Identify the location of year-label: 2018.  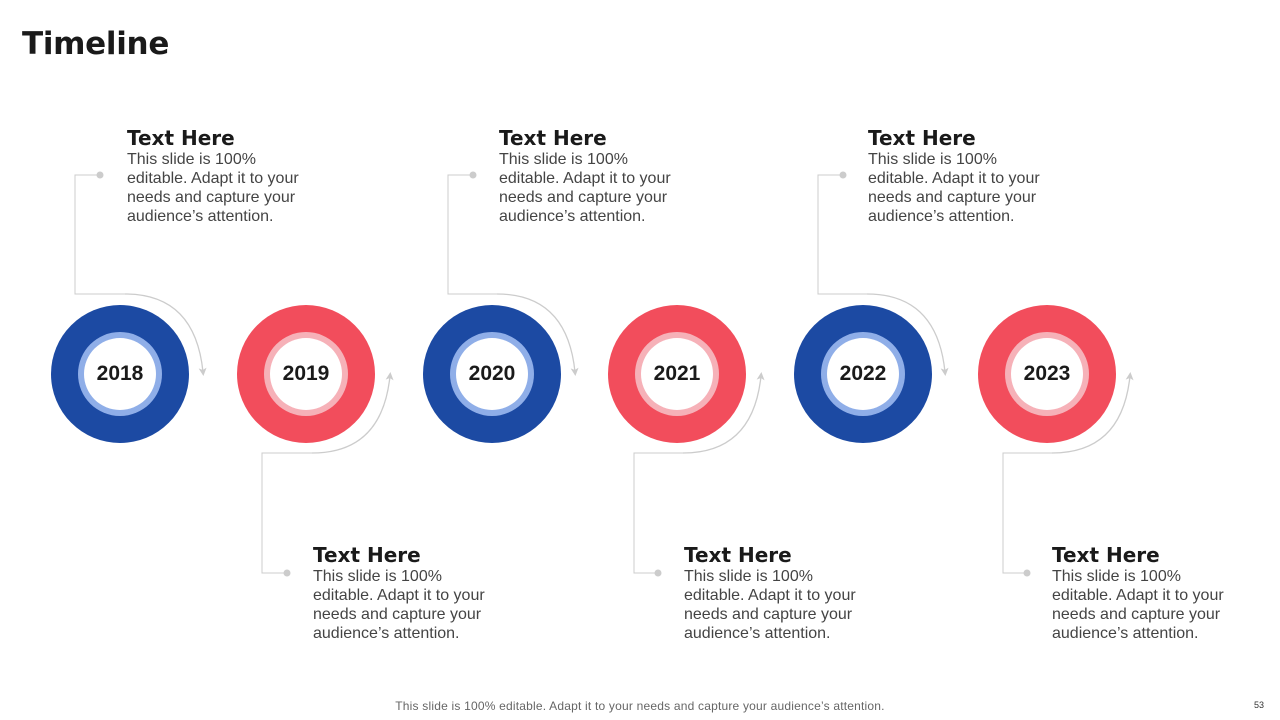
(120, 374).